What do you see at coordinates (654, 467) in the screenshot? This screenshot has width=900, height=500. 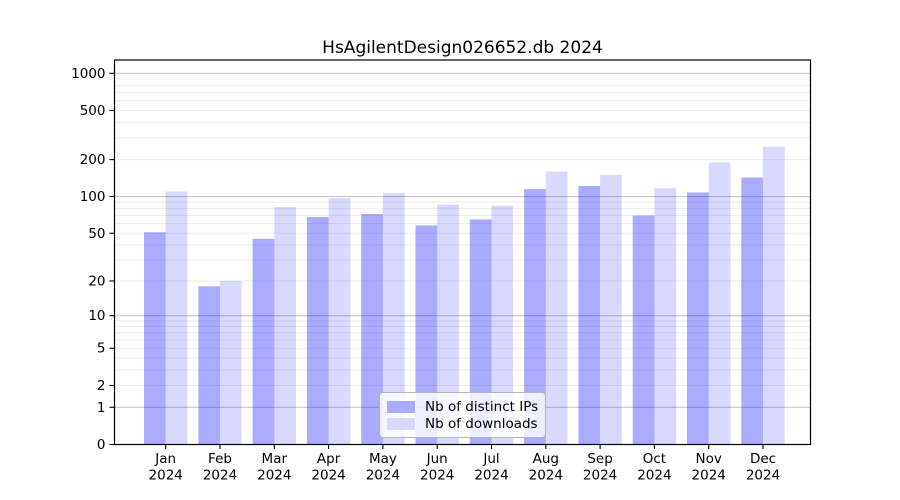 I see `x-tick-label: Oct 2024` at bounding box center [654, 467].